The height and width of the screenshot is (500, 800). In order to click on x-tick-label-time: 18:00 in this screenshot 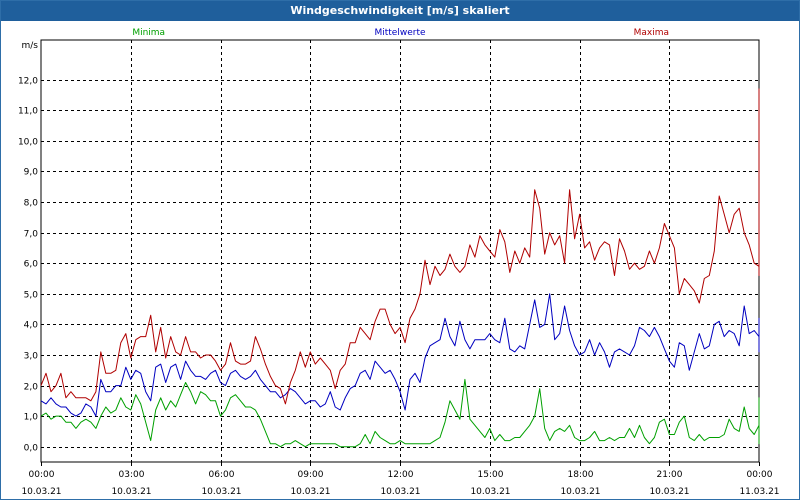, I will do `click(581, 475)`.